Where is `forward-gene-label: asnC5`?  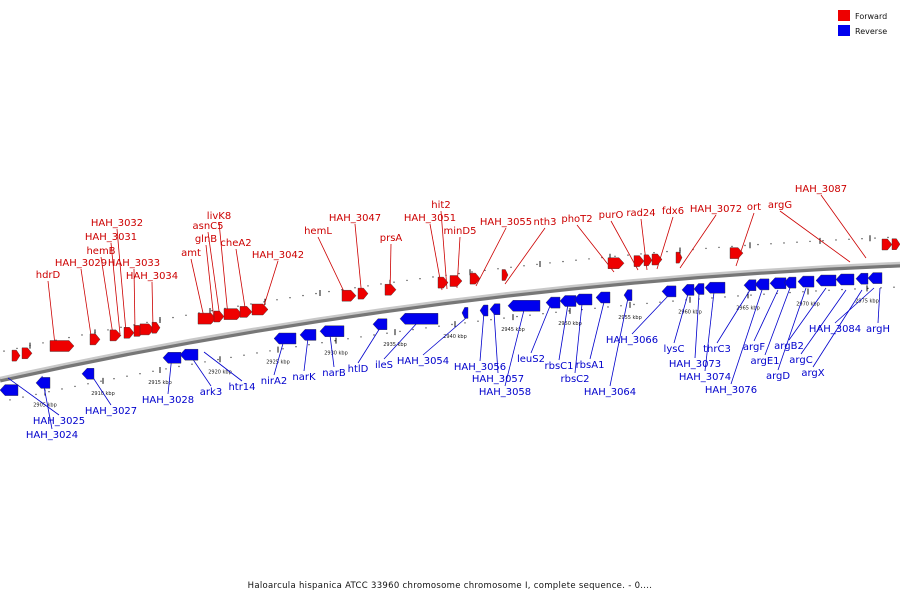 forward-gene-label: asnC5 is located at coordinates (207, 226).